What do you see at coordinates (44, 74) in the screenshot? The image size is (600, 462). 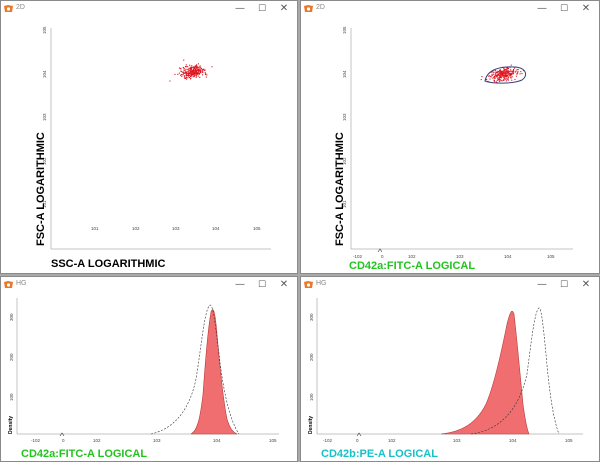 I see `y-tick-label: 104` at bounding box center [44, 74].